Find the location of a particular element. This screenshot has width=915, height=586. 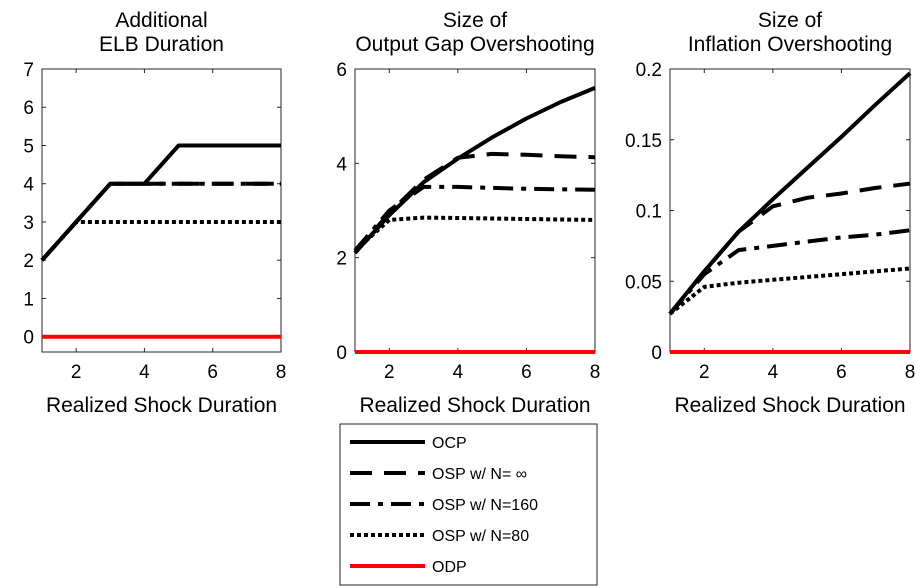

y-tick-label: 0.2 is located at coordinates (649, 70).